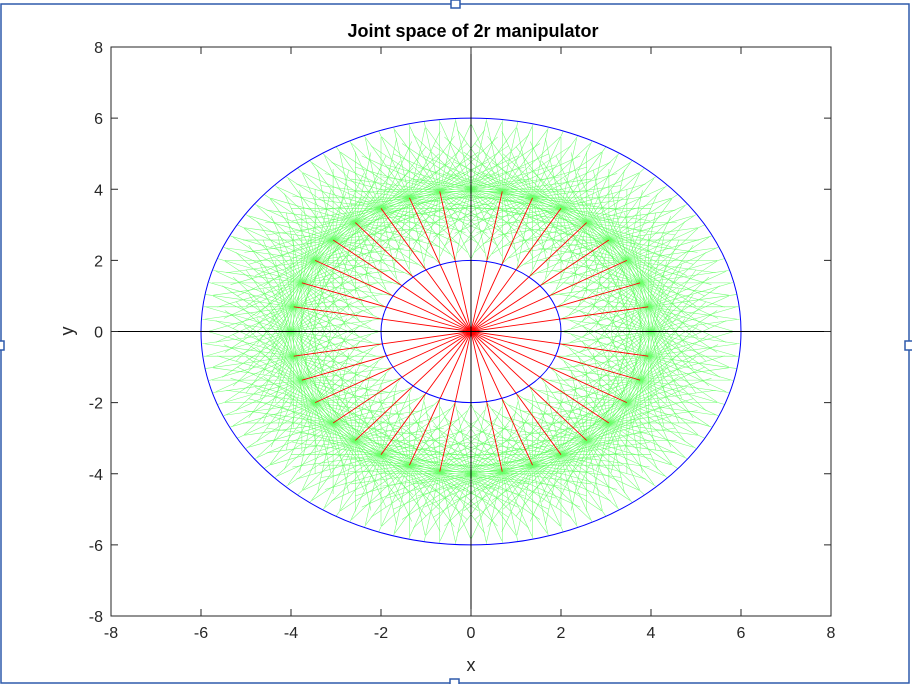  Describe the element at coordinates (201, 633) in the screenshot. I see `x-tick-label: -6` at that location.